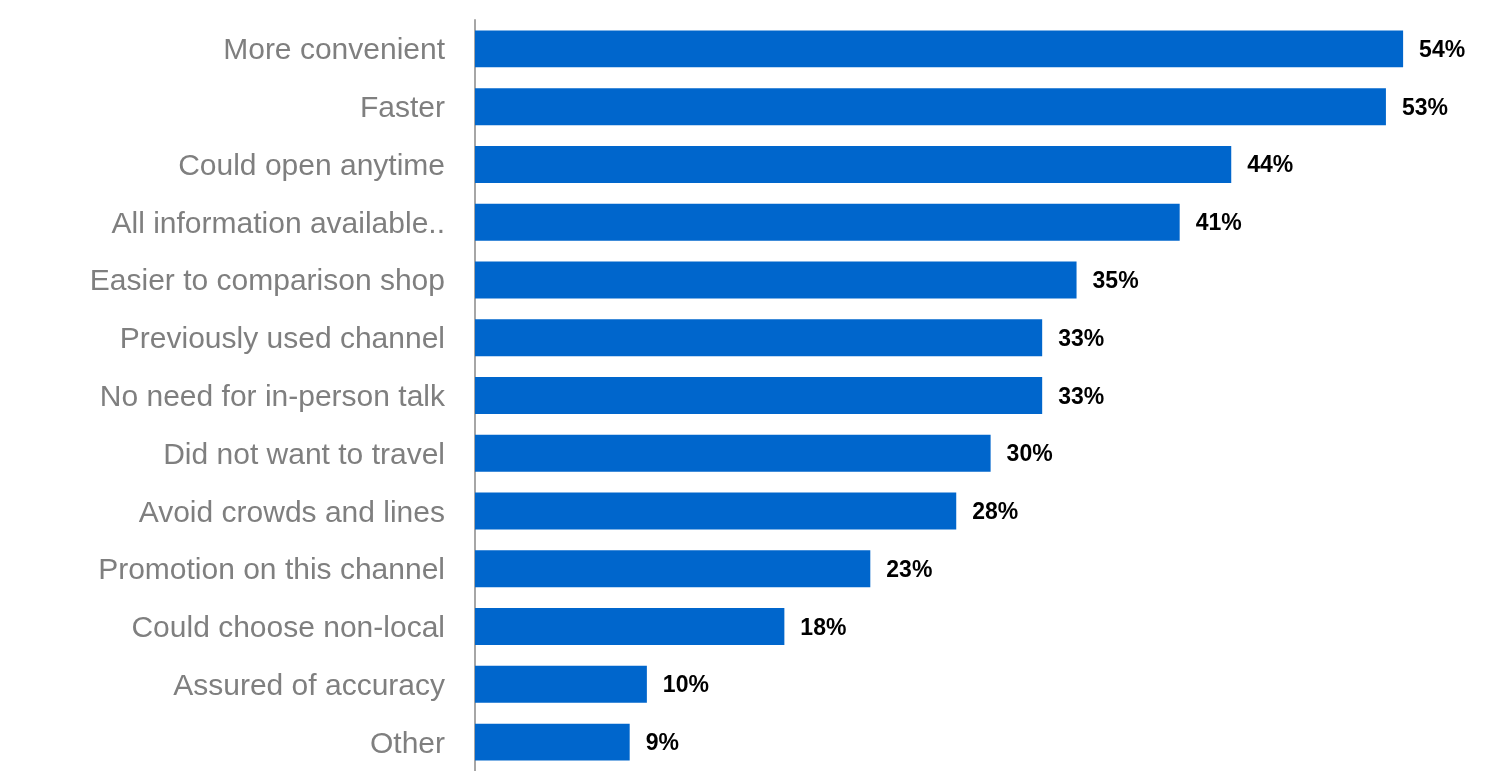 The width and height of the screenshot is (1500, 779). What do you see at coordinates (1442, 48) in the screenshot?
I see `data-label: 54%` at bounding box center [1442, 48].